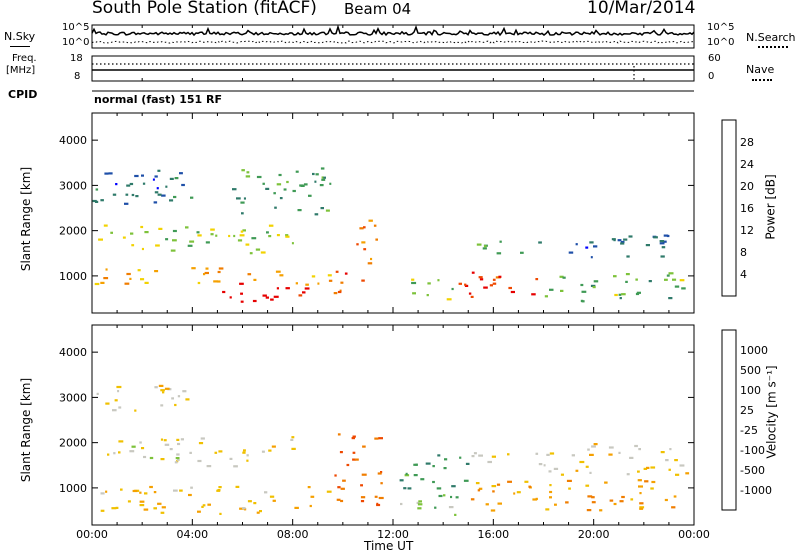 The image size is (800, 554). What do you see at coordinates (73, 488) in the screenshot?
I see `panel2-ytick-label: 1000` at bounding box center [73, 488].